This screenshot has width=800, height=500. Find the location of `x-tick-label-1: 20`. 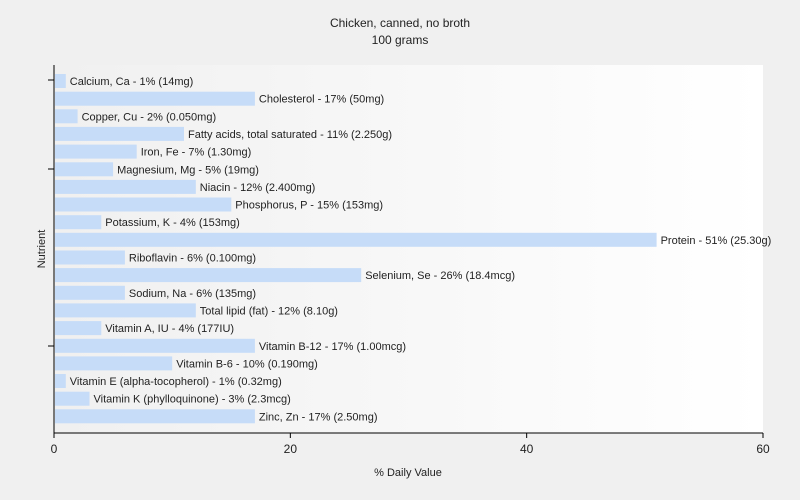

x-tick-label-1: 20 is located at coordinates (291, 449).